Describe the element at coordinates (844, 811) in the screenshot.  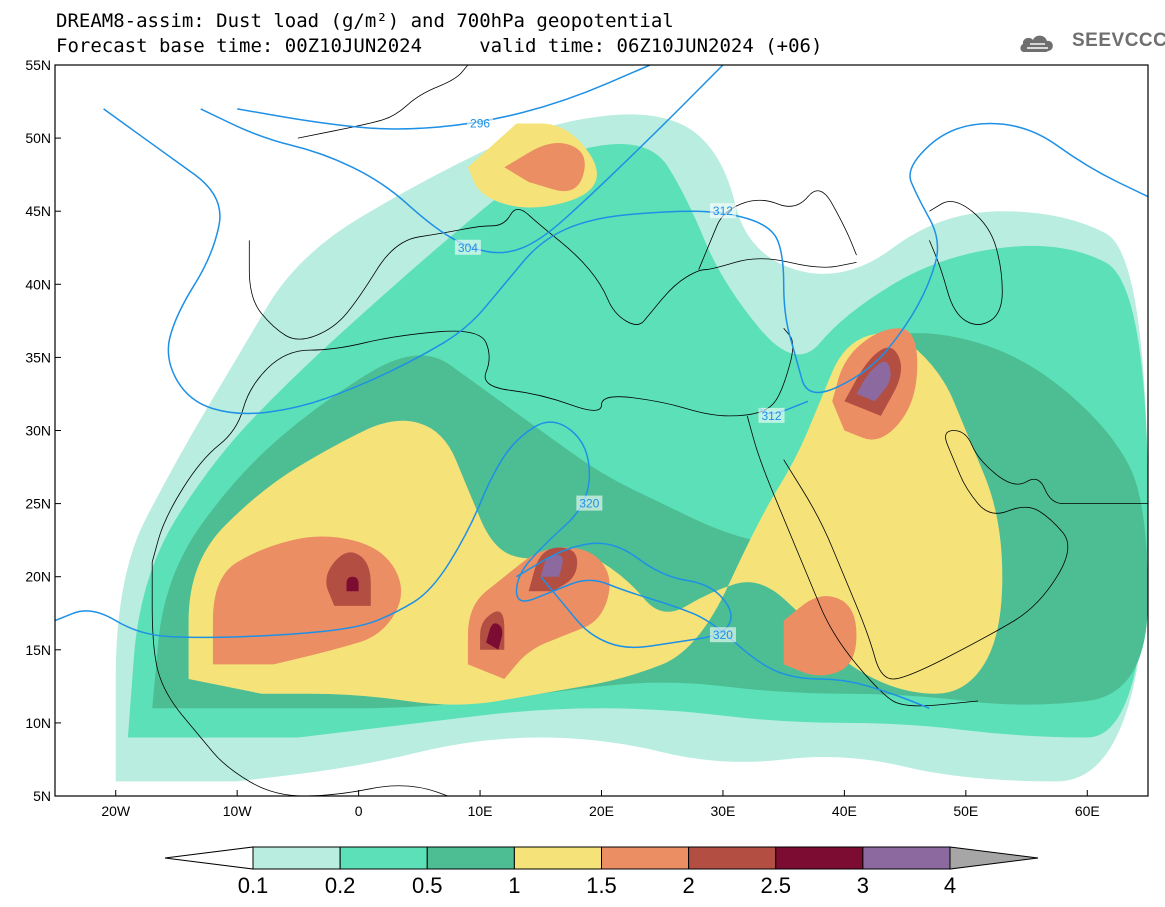
I see `x-tick-label: 40E` at that location.